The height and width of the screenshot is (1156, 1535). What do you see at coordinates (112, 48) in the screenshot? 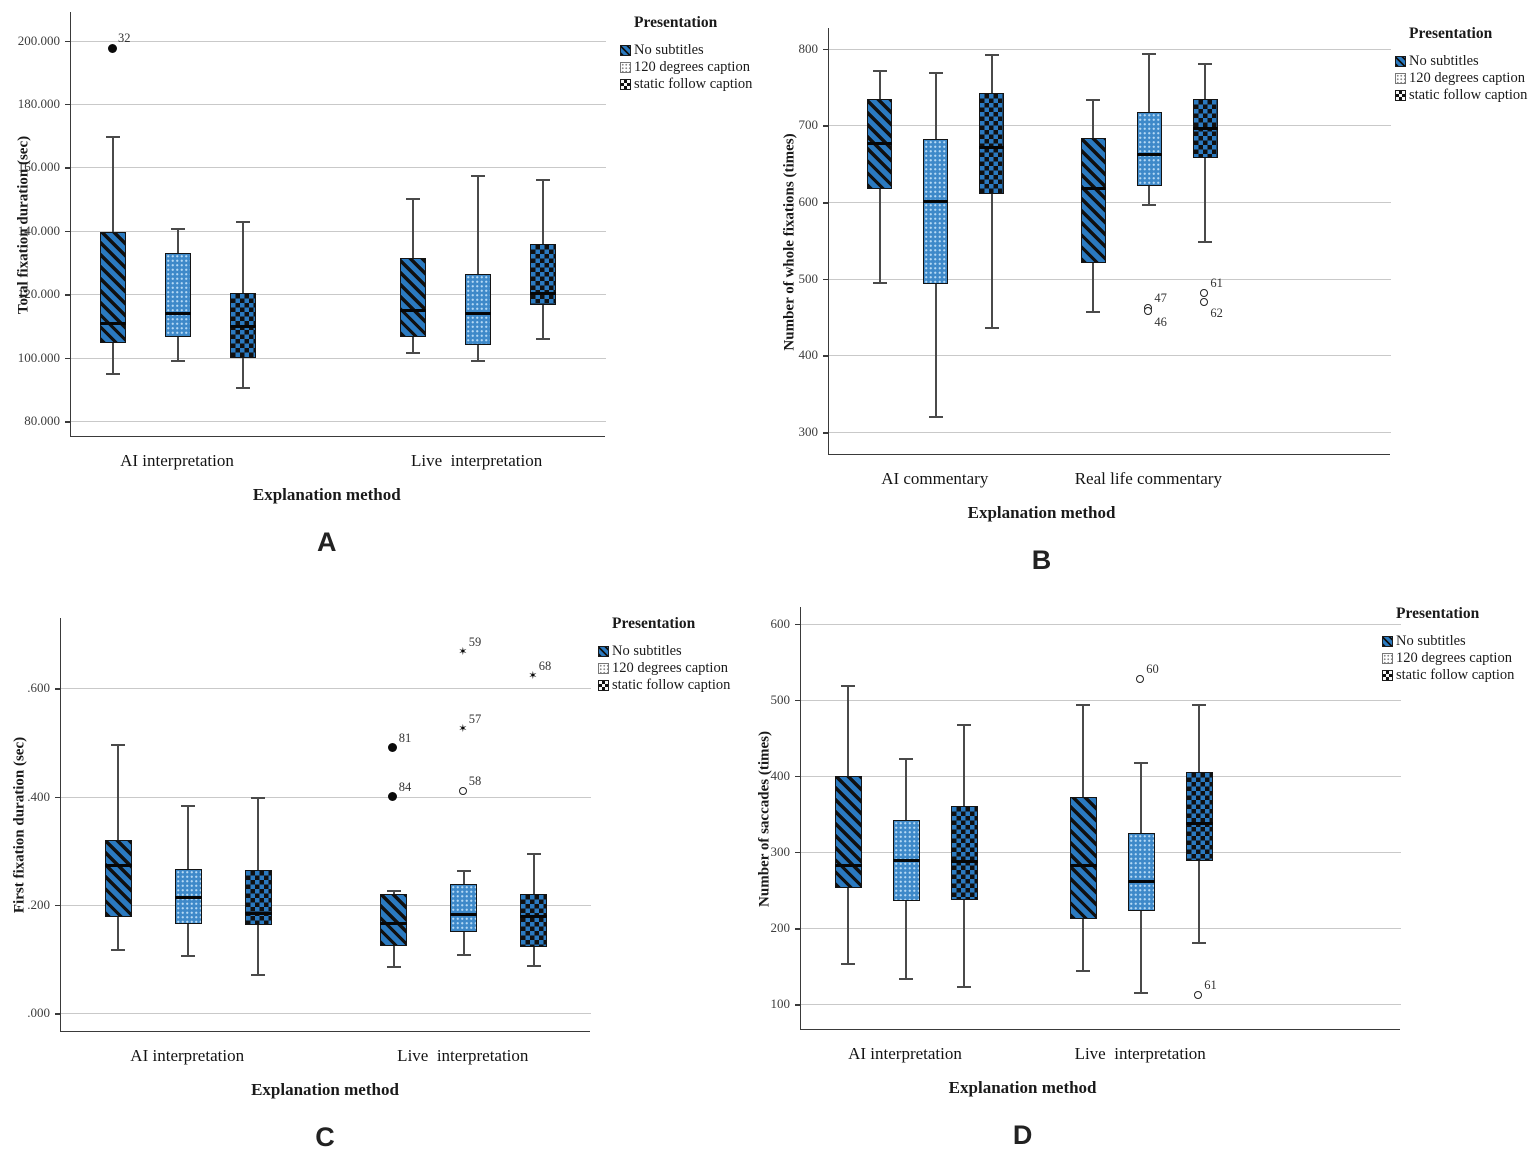
I see `outlier-filled-circle` at bounding box center [112, 48].